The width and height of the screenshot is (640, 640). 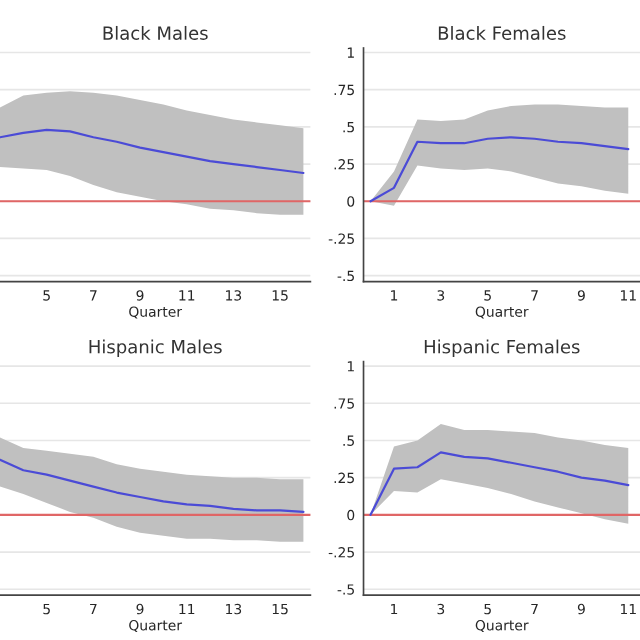 What do you see at coordinates (155, 32) in the screenshot?
I see `chart-title: Black Males` at bounding box center [155, 32].